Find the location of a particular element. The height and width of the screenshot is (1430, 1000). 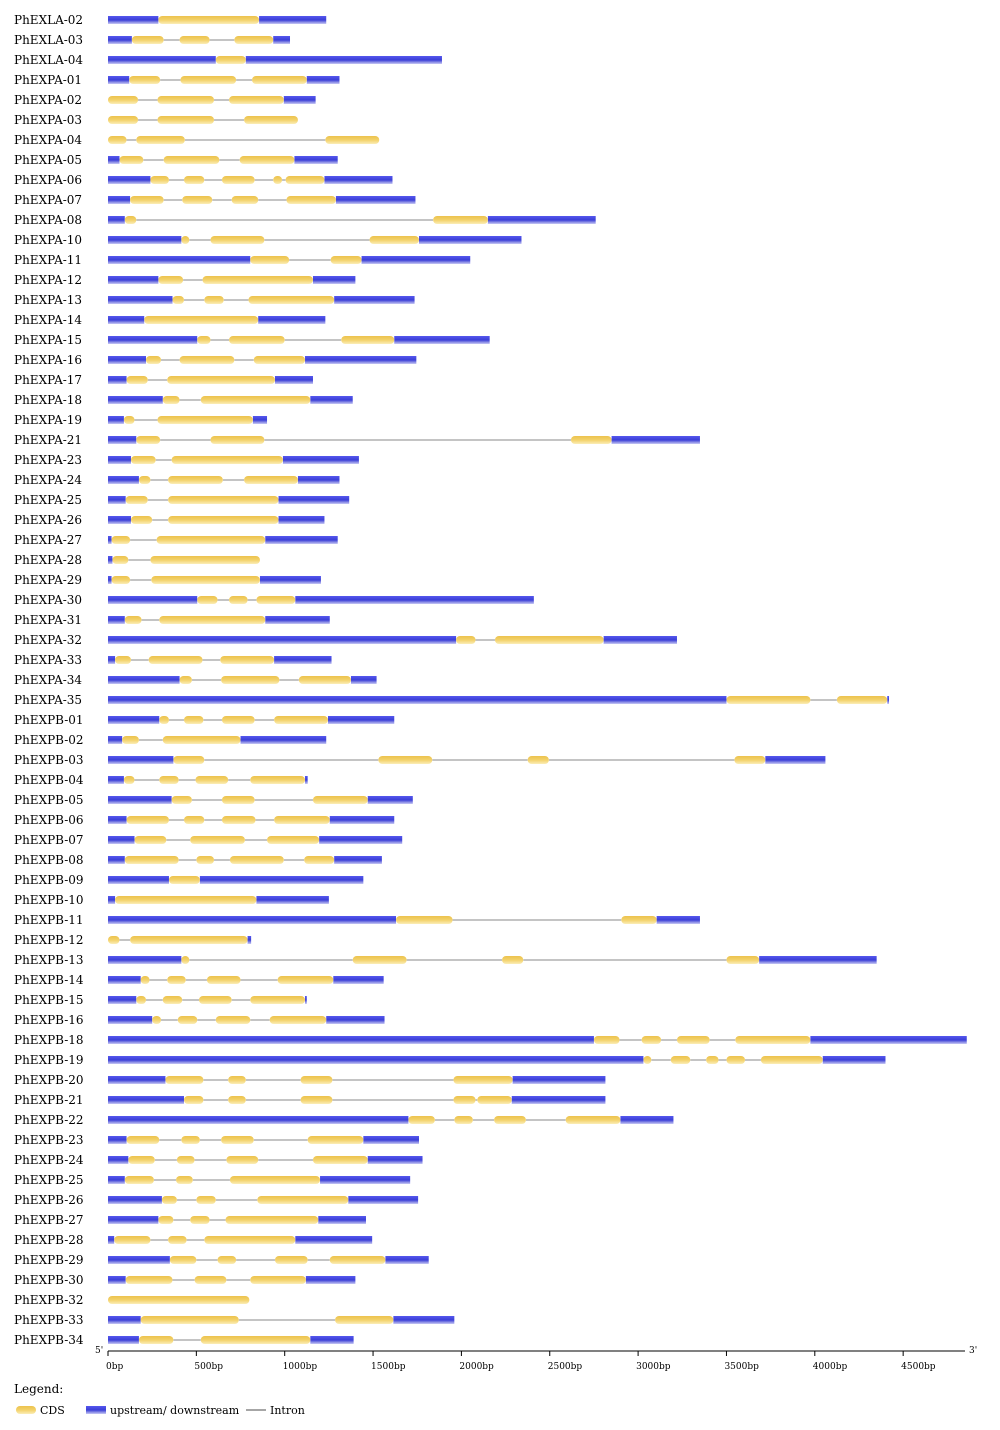

gene-row: PhEXPA-08 is located at coordinates (305, 220).